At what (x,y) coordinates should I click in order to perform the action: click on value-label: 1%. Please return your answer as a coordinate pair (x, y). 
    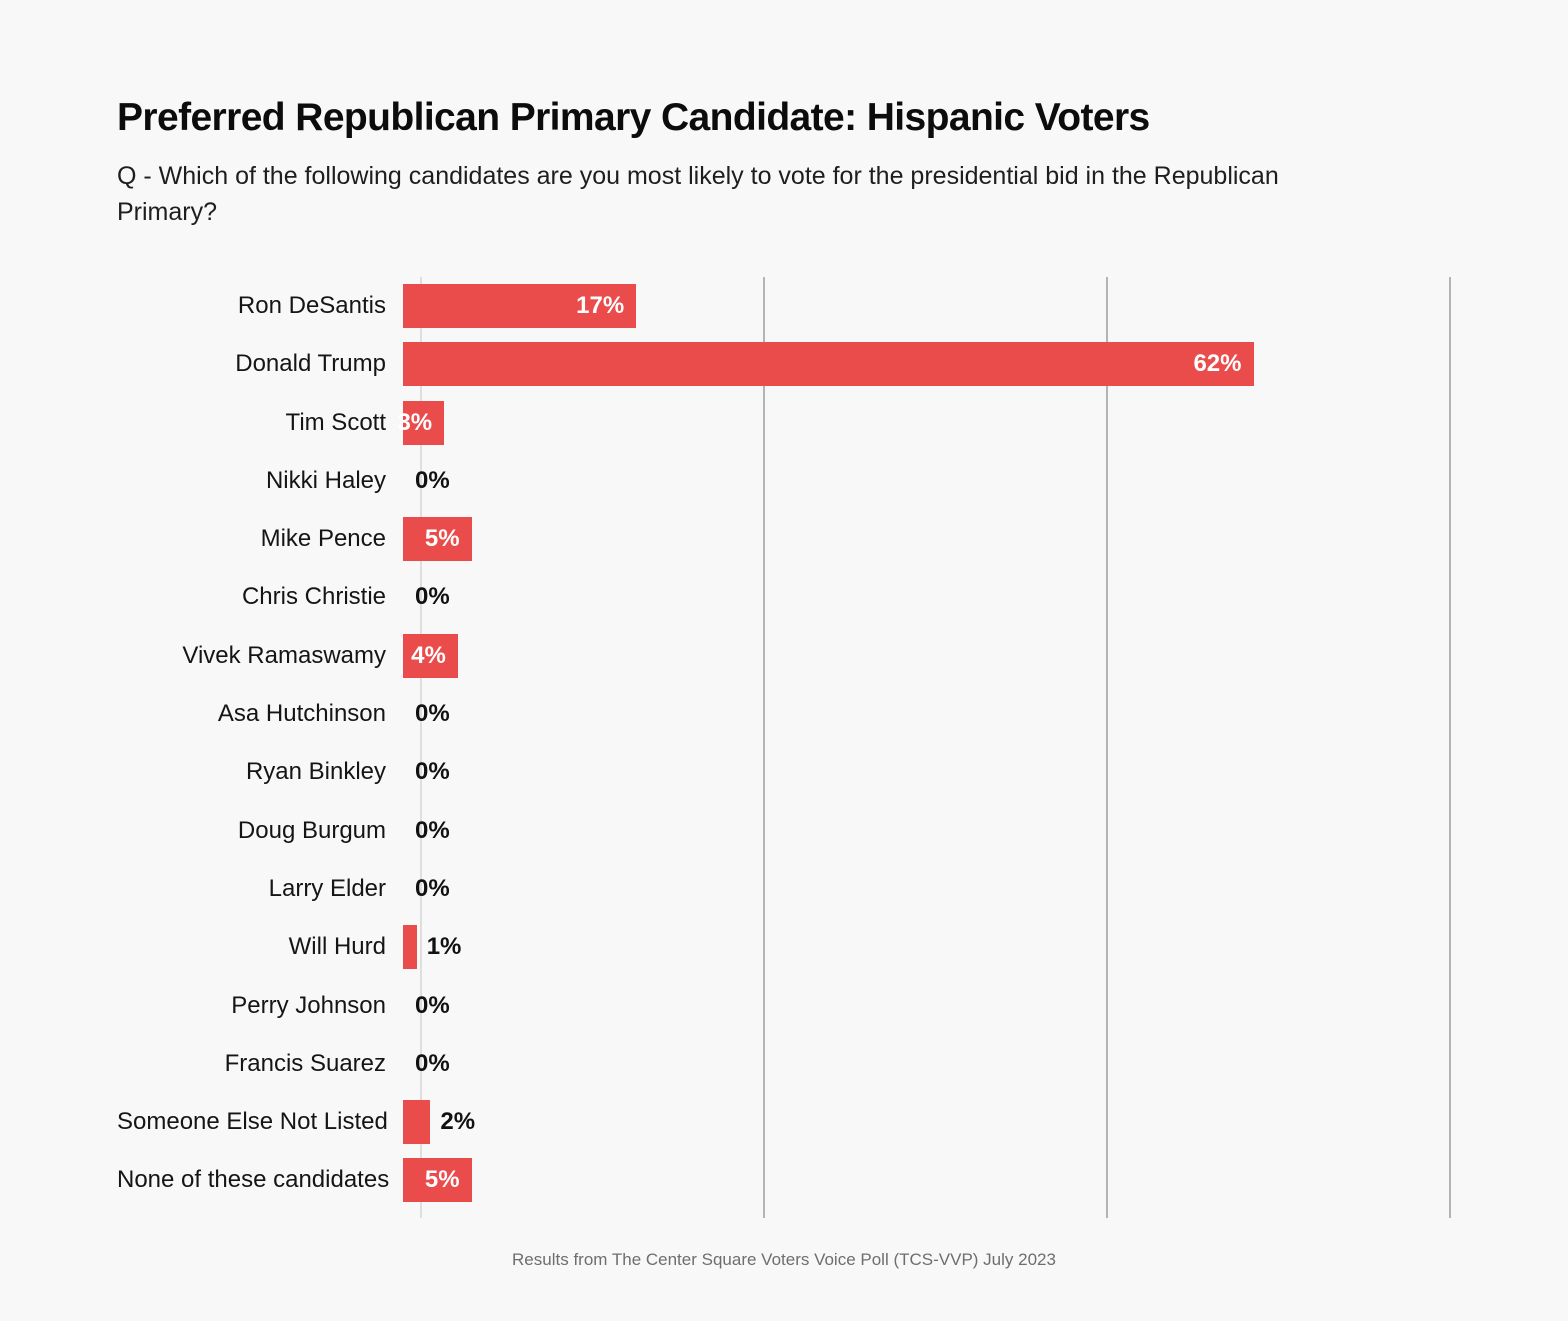
    Looking at the image, I should click on (444, 947).